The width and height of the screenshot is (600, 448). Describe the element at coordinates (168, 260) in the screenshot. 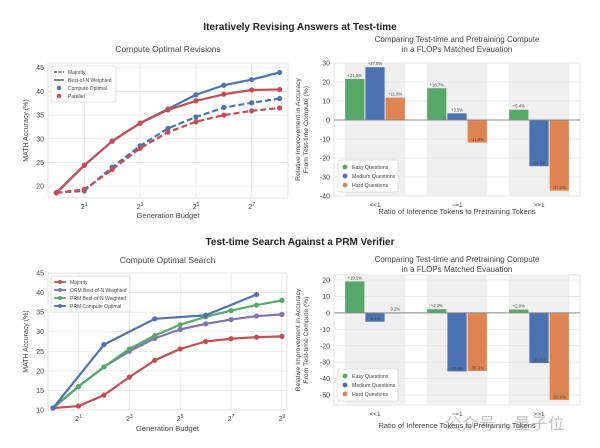

I see `chart-title: Compute Optimal Search` at that location.